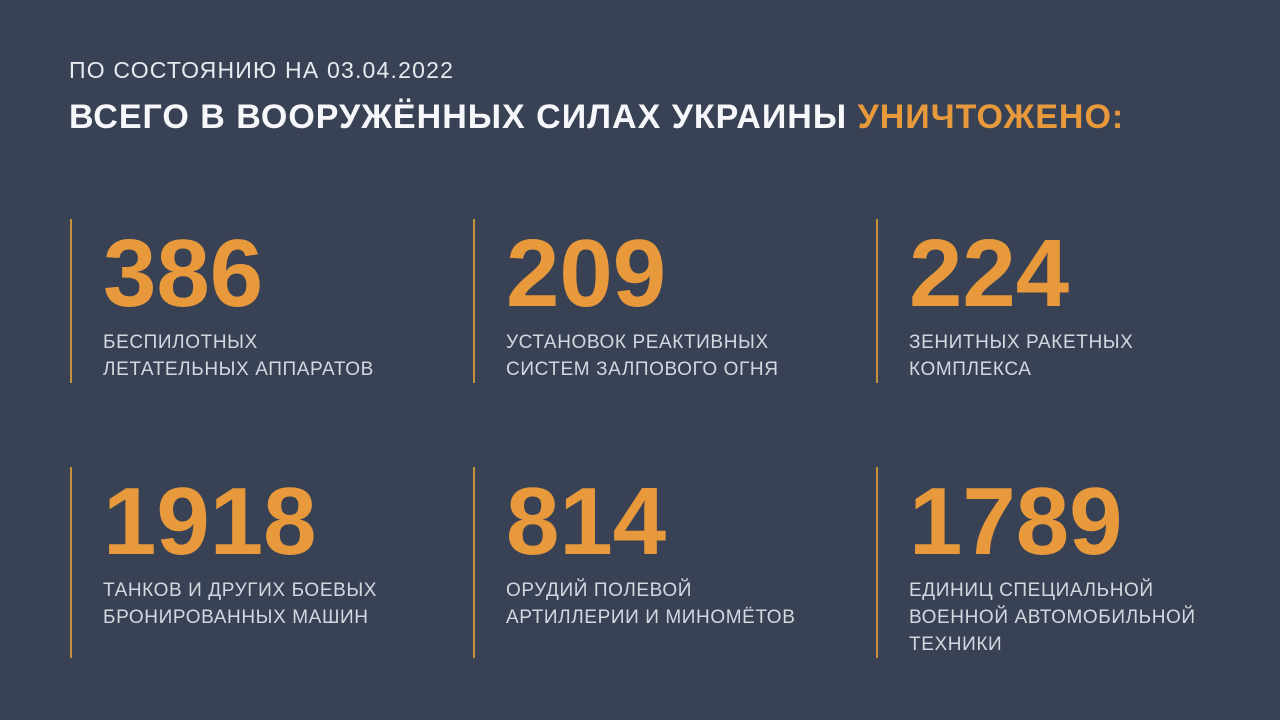 The width and height of the screenshot is (1280, 720). Describe the element at coordinates (1021, 356) in the screenshot. I see `stat-label: ЗЕНИТНЫХ РАКЕТНЫХ КОМПЛЕКСА` at that location.